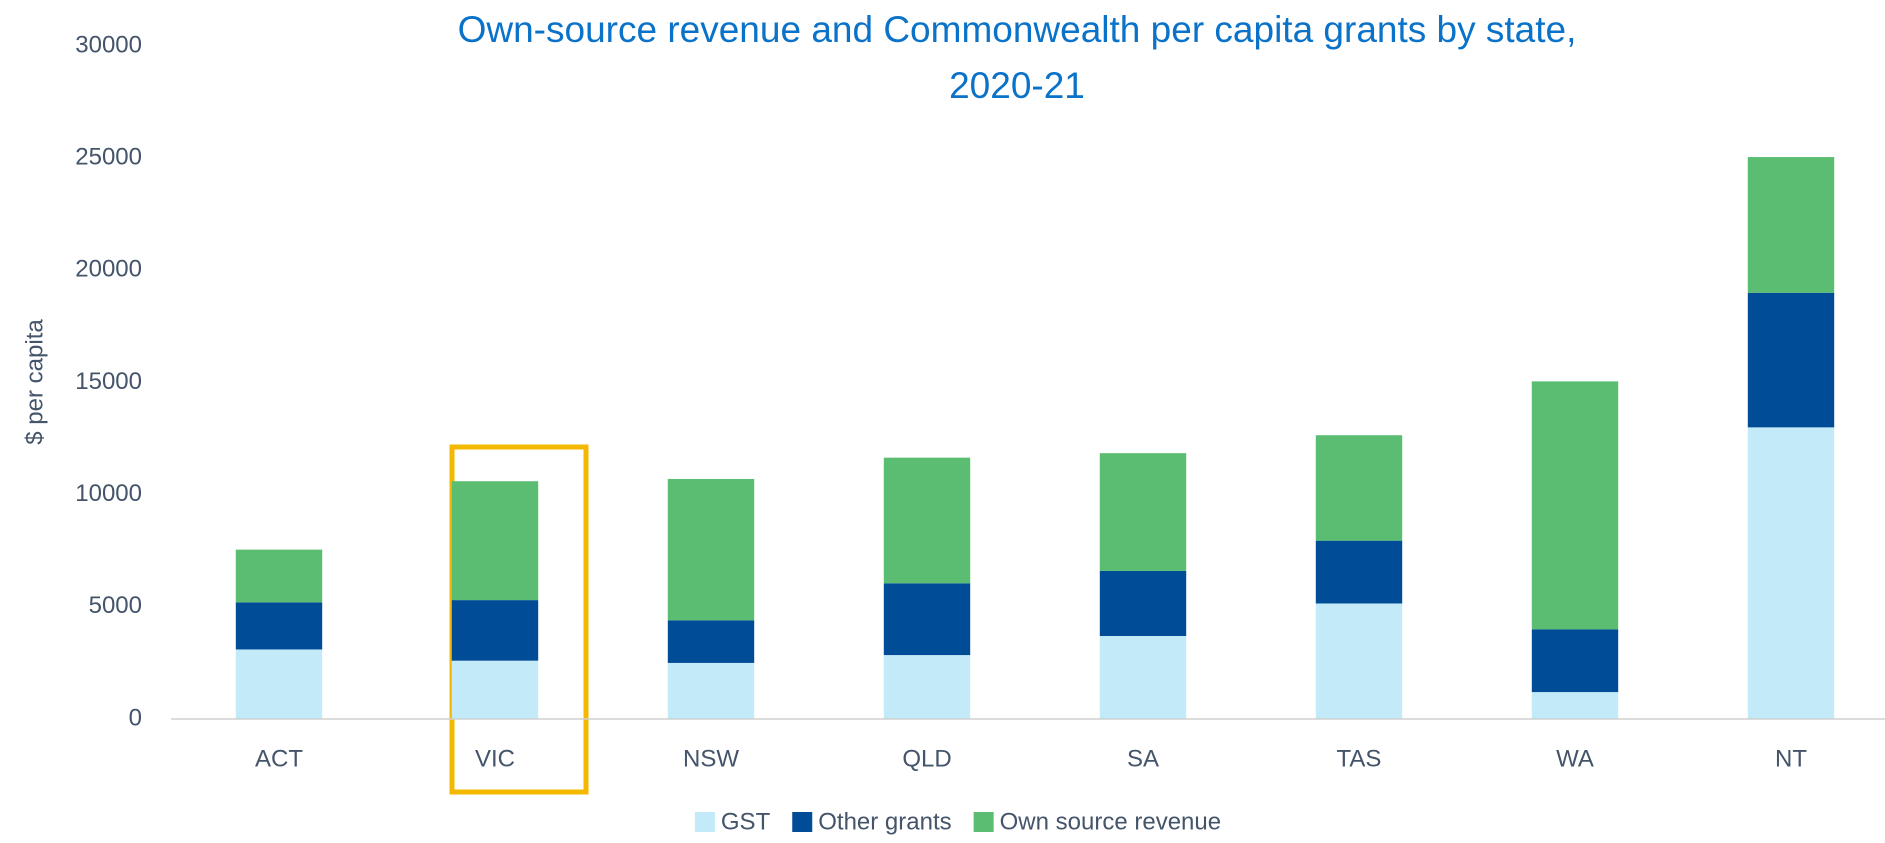 The height and width of the screenshot is (843, 1885). What do you see at coordinates (108, 381) in the screenshot?
I see `y-tick-label: 15000` at bounding box center [108, 381].